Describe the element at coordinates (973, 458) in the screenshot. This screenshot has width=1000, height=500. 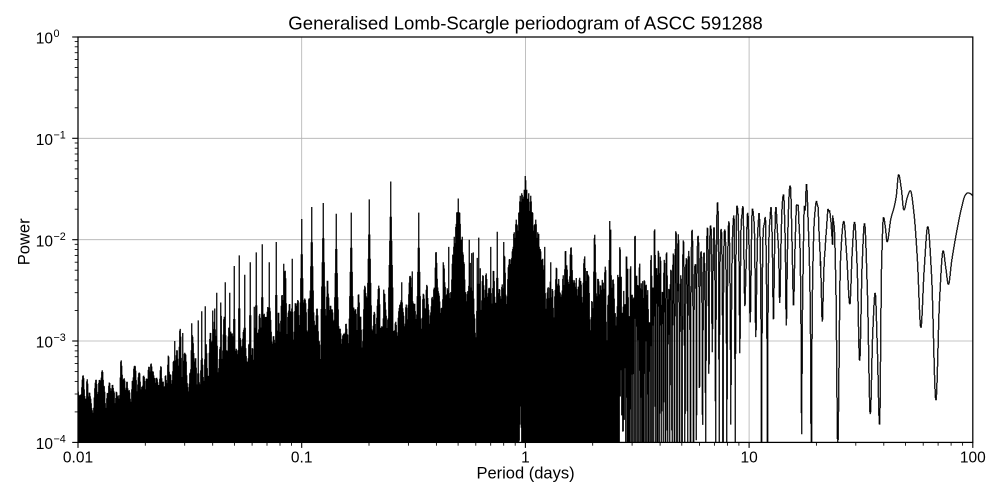
I see `svg-text: 100` at that location.